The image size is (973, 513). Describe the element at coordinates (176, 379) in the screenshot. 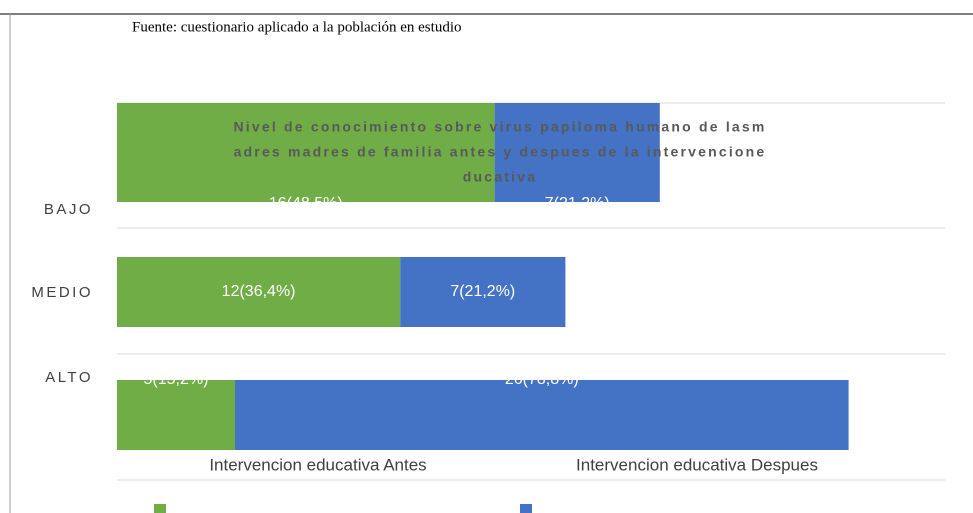

I see `data-label: 5(15,2%)` at that location.